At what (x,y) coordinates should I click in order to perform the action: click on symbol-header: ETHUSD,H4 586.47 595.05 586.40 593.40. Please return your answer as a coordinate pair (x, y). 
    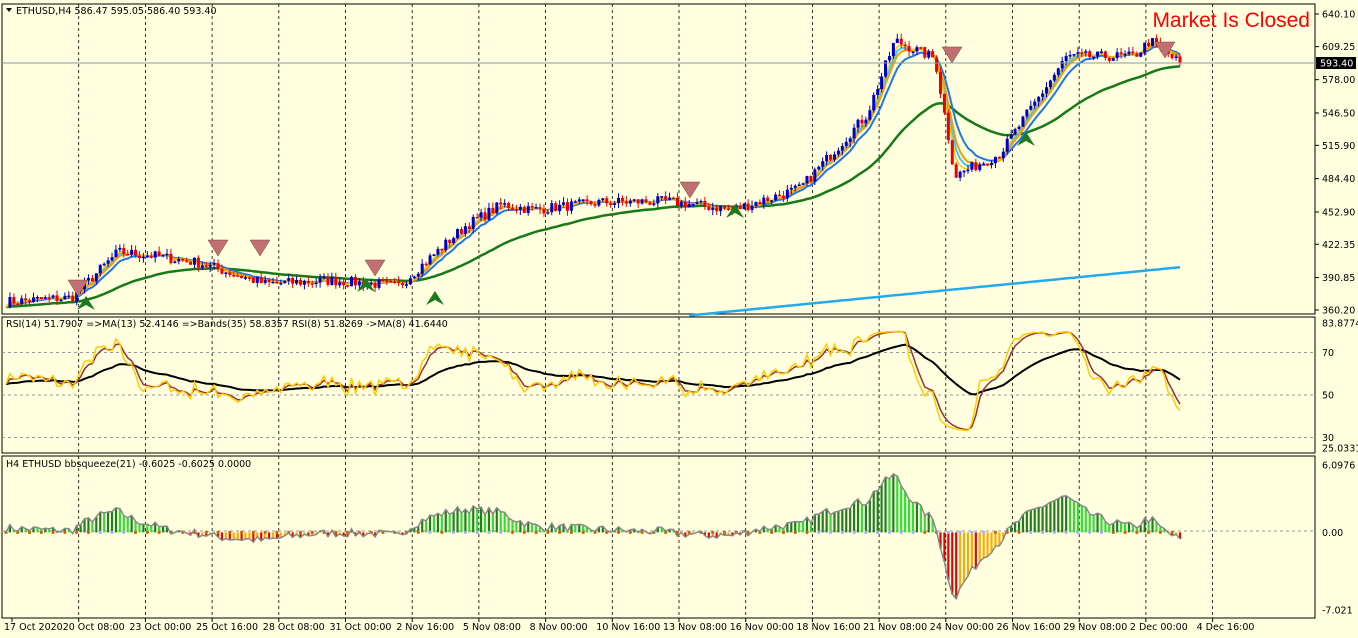
    Looking at the image, I should click on (116, 11).